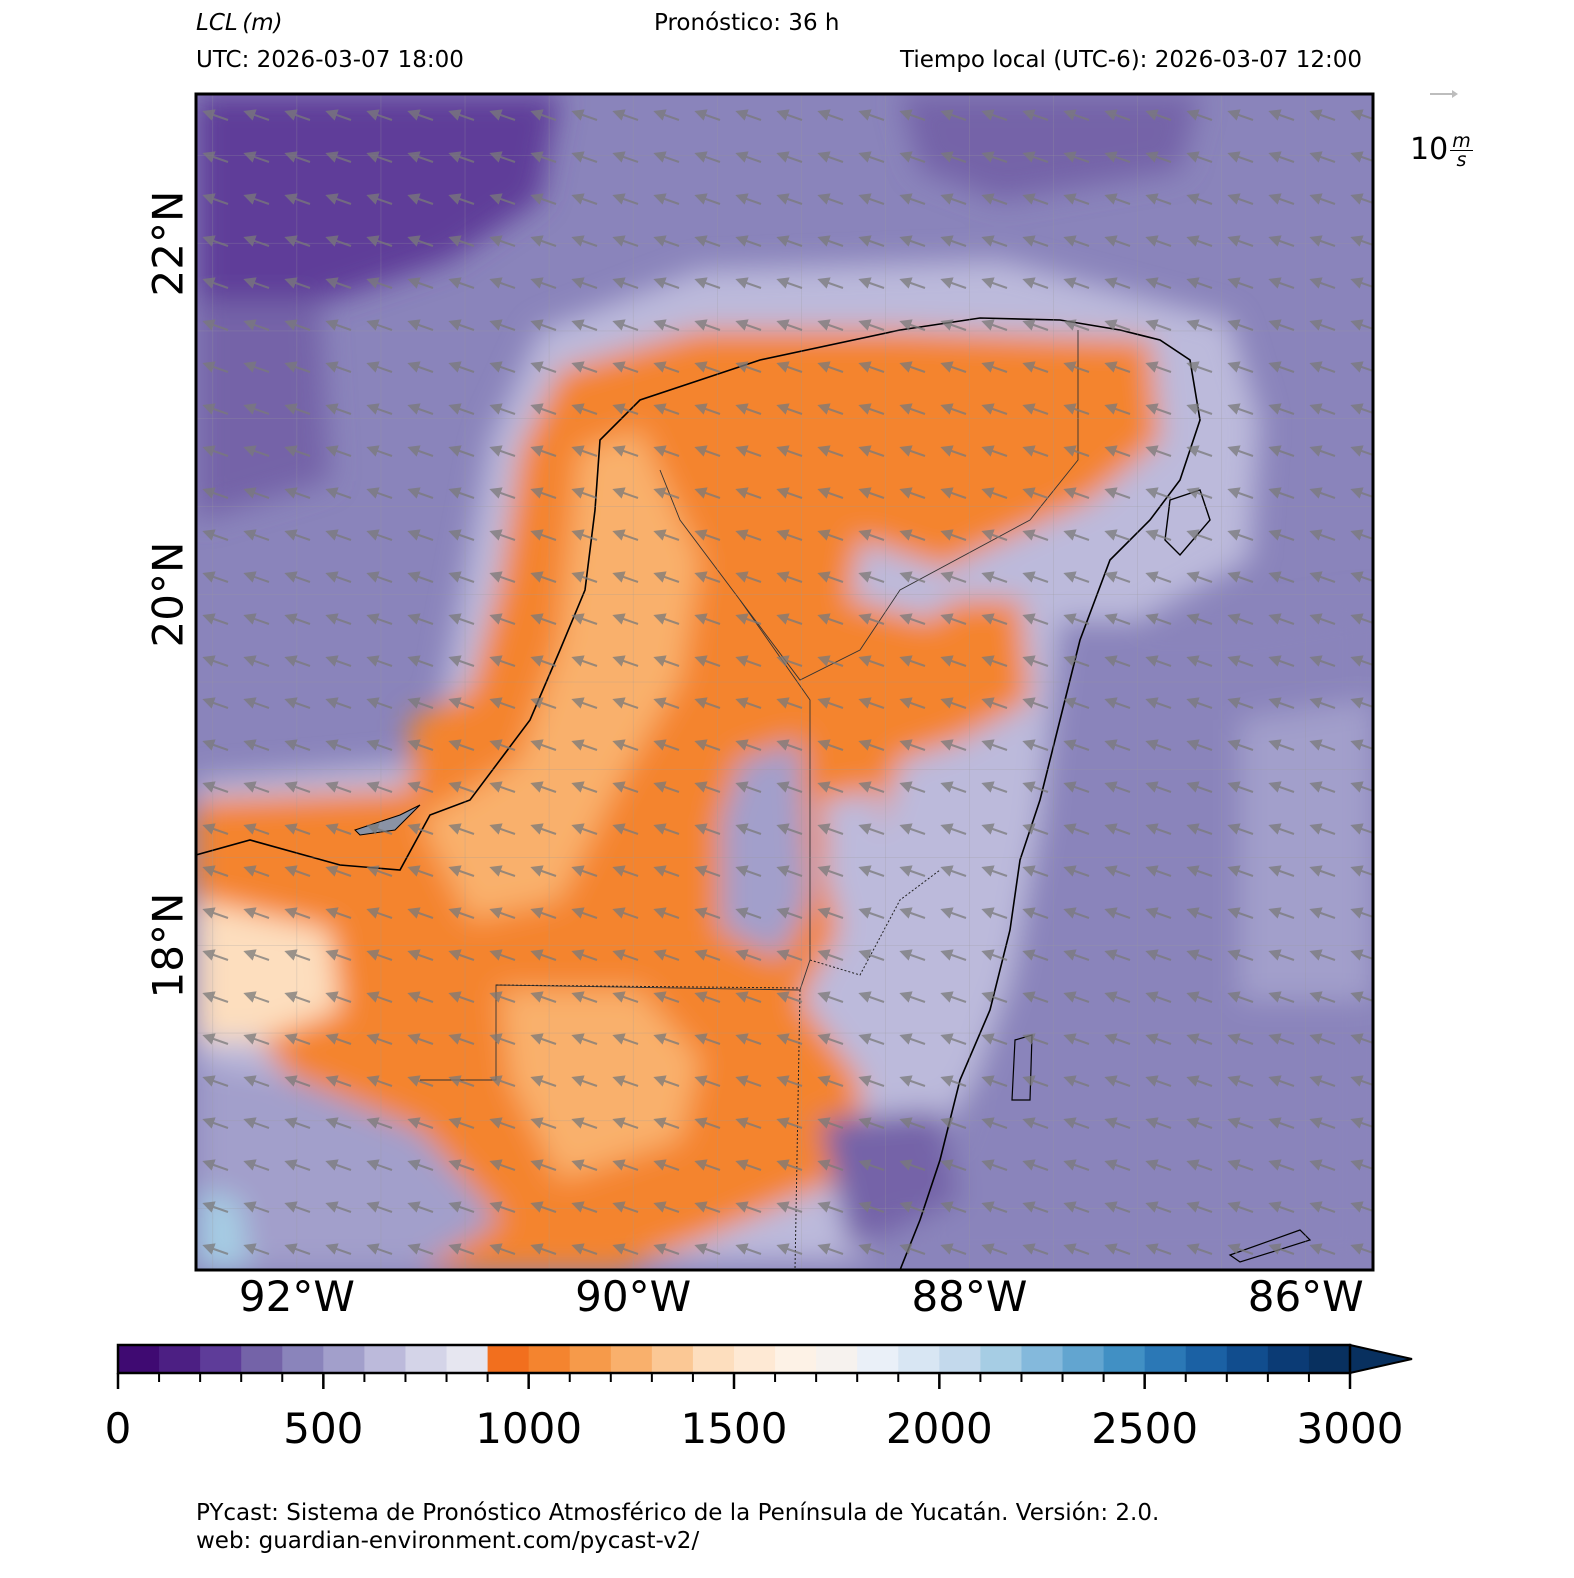  I want to click on field-low-w, so click(263, 410).